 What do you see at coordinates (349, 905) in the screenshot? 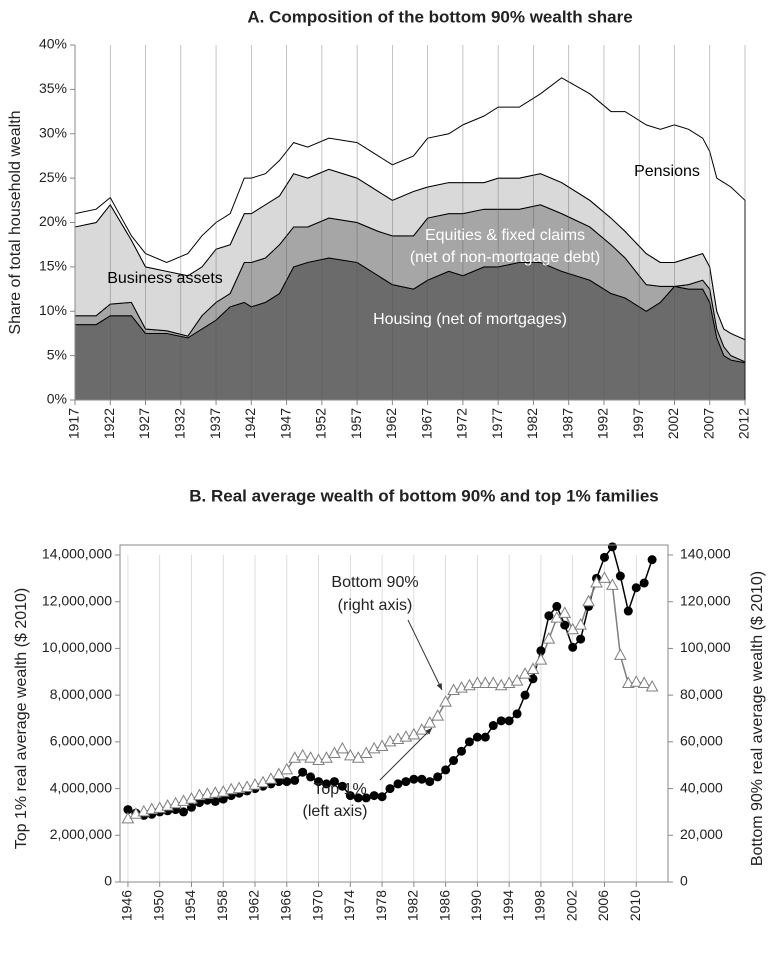
I see `x-tick-label: 1974` at bounding box center [349, 905].